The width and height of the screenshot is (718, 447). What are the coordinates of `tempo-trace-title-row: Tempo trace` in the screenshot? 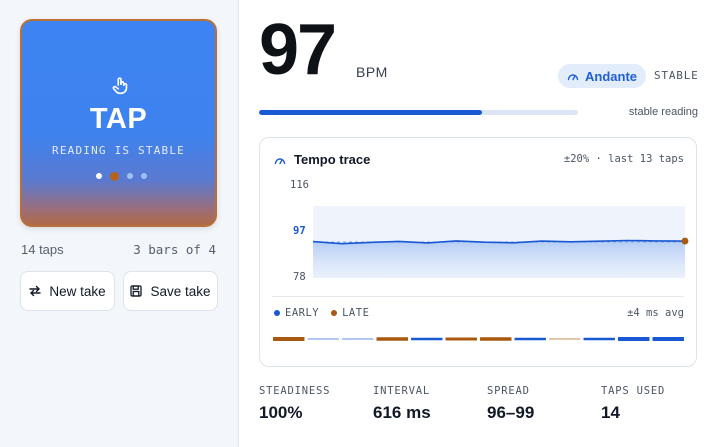 It's located at (322, 159).